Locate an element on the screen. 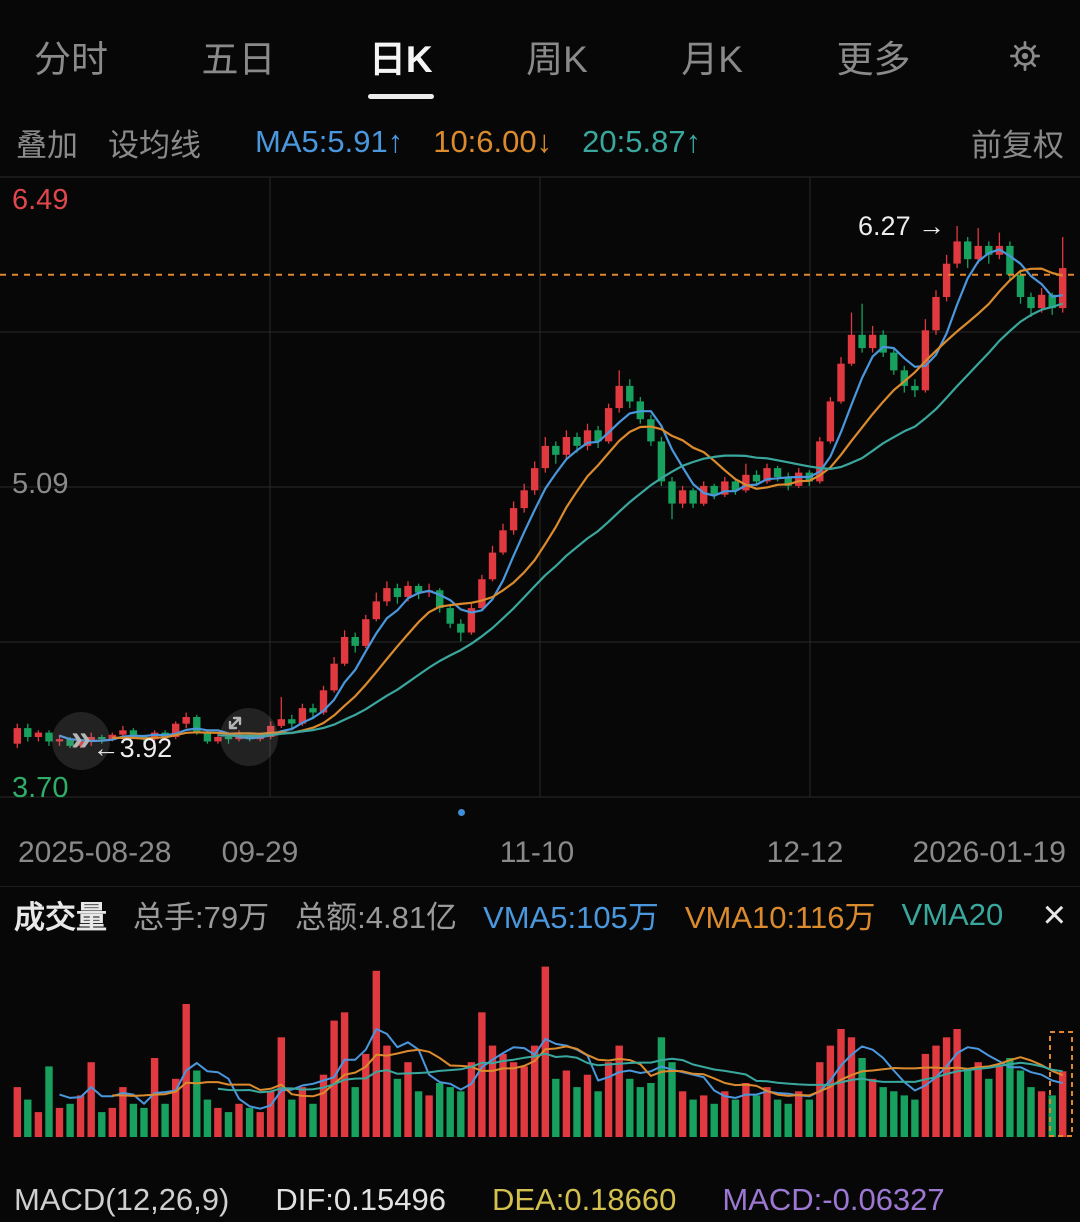 The width and height of the screenshot is (1080, 1222). dif-readout: DIF:0.15496 is located at coordinates (360, 1199).